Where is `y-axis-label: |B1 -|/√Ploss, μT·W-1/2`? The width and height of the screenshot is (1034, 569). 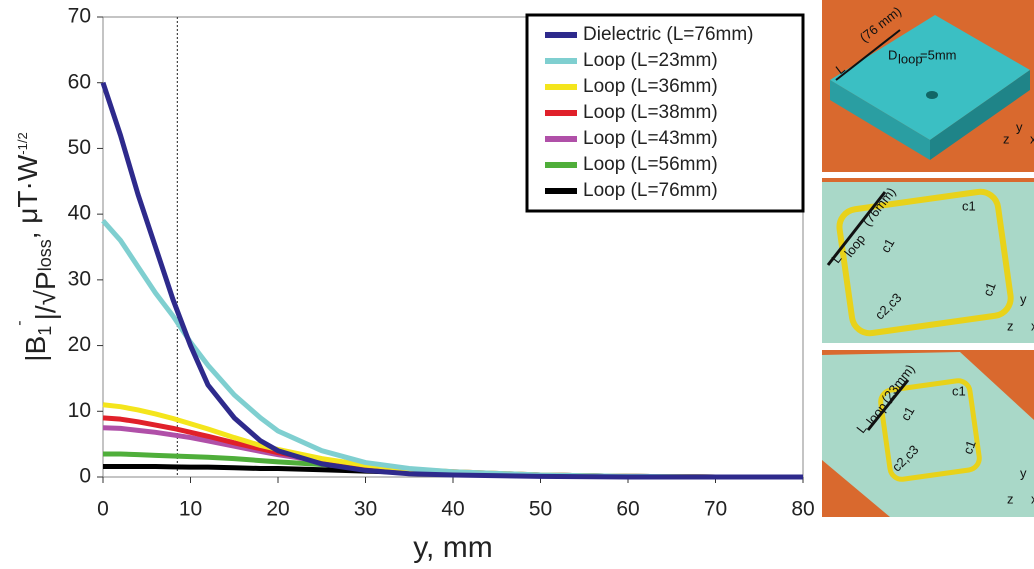 y-axis-label: |B1 -|/√Ploss, μT·W-1/2 is located at coordinates (36, 246).